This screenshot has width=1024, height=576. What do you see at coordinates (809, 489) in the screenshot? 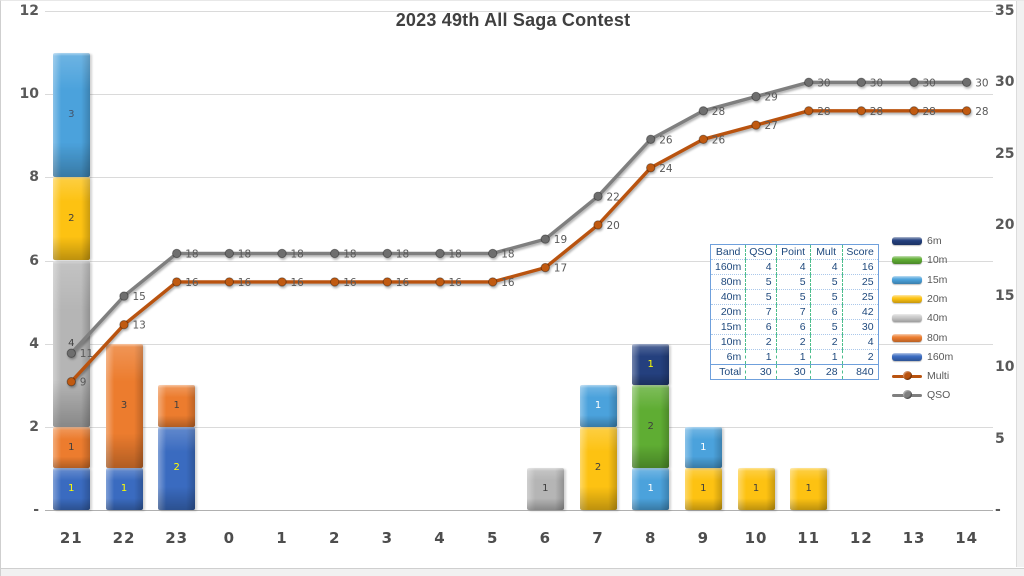
I see `bar-segment-20m-11h` at bounding box center [809, 489].